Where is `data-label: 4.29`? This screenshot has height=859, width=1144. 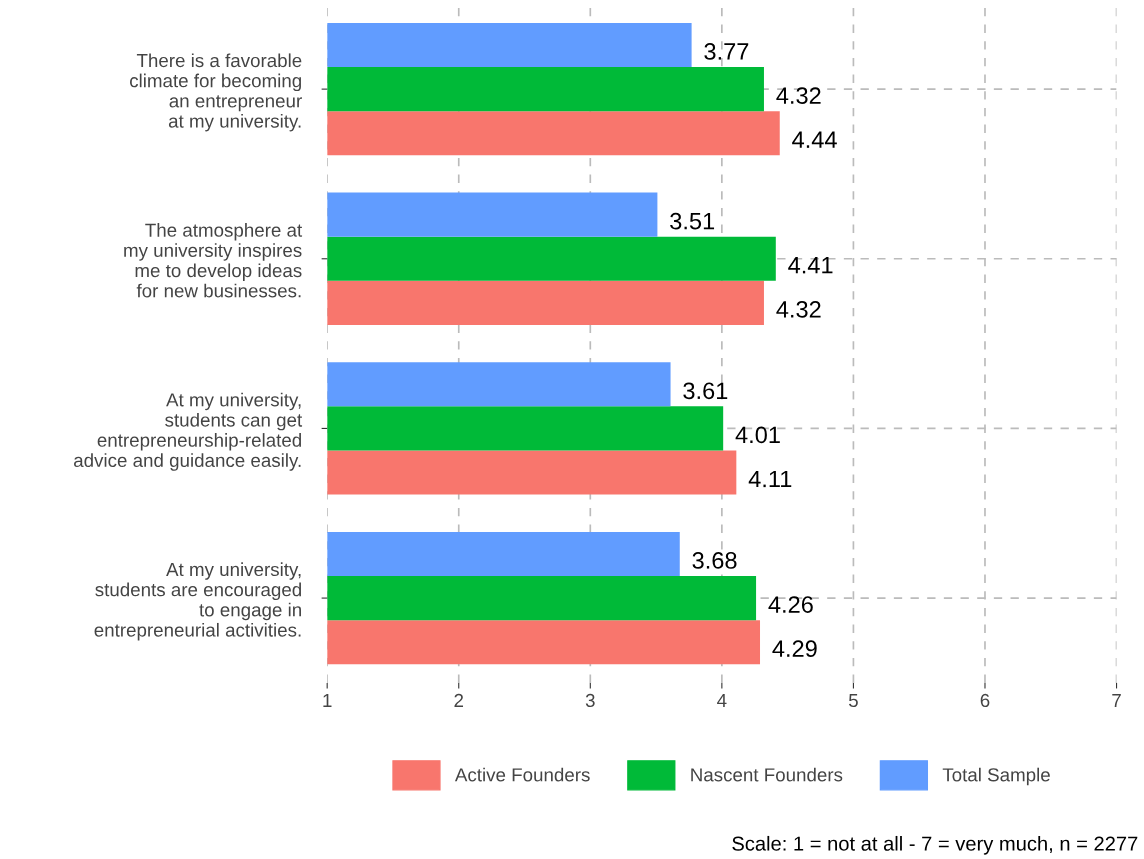 data-label: 4.29 is located at coordinates (794, 649).